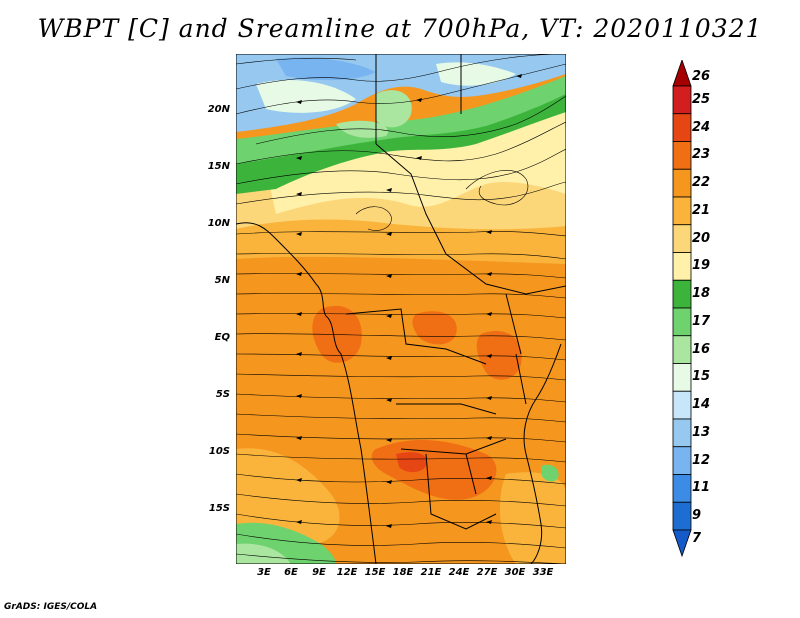  What do you see at coordinates (701, 127) in the screenshot?
I see `colorbar-label: 24` at bounding box center [701, 127].